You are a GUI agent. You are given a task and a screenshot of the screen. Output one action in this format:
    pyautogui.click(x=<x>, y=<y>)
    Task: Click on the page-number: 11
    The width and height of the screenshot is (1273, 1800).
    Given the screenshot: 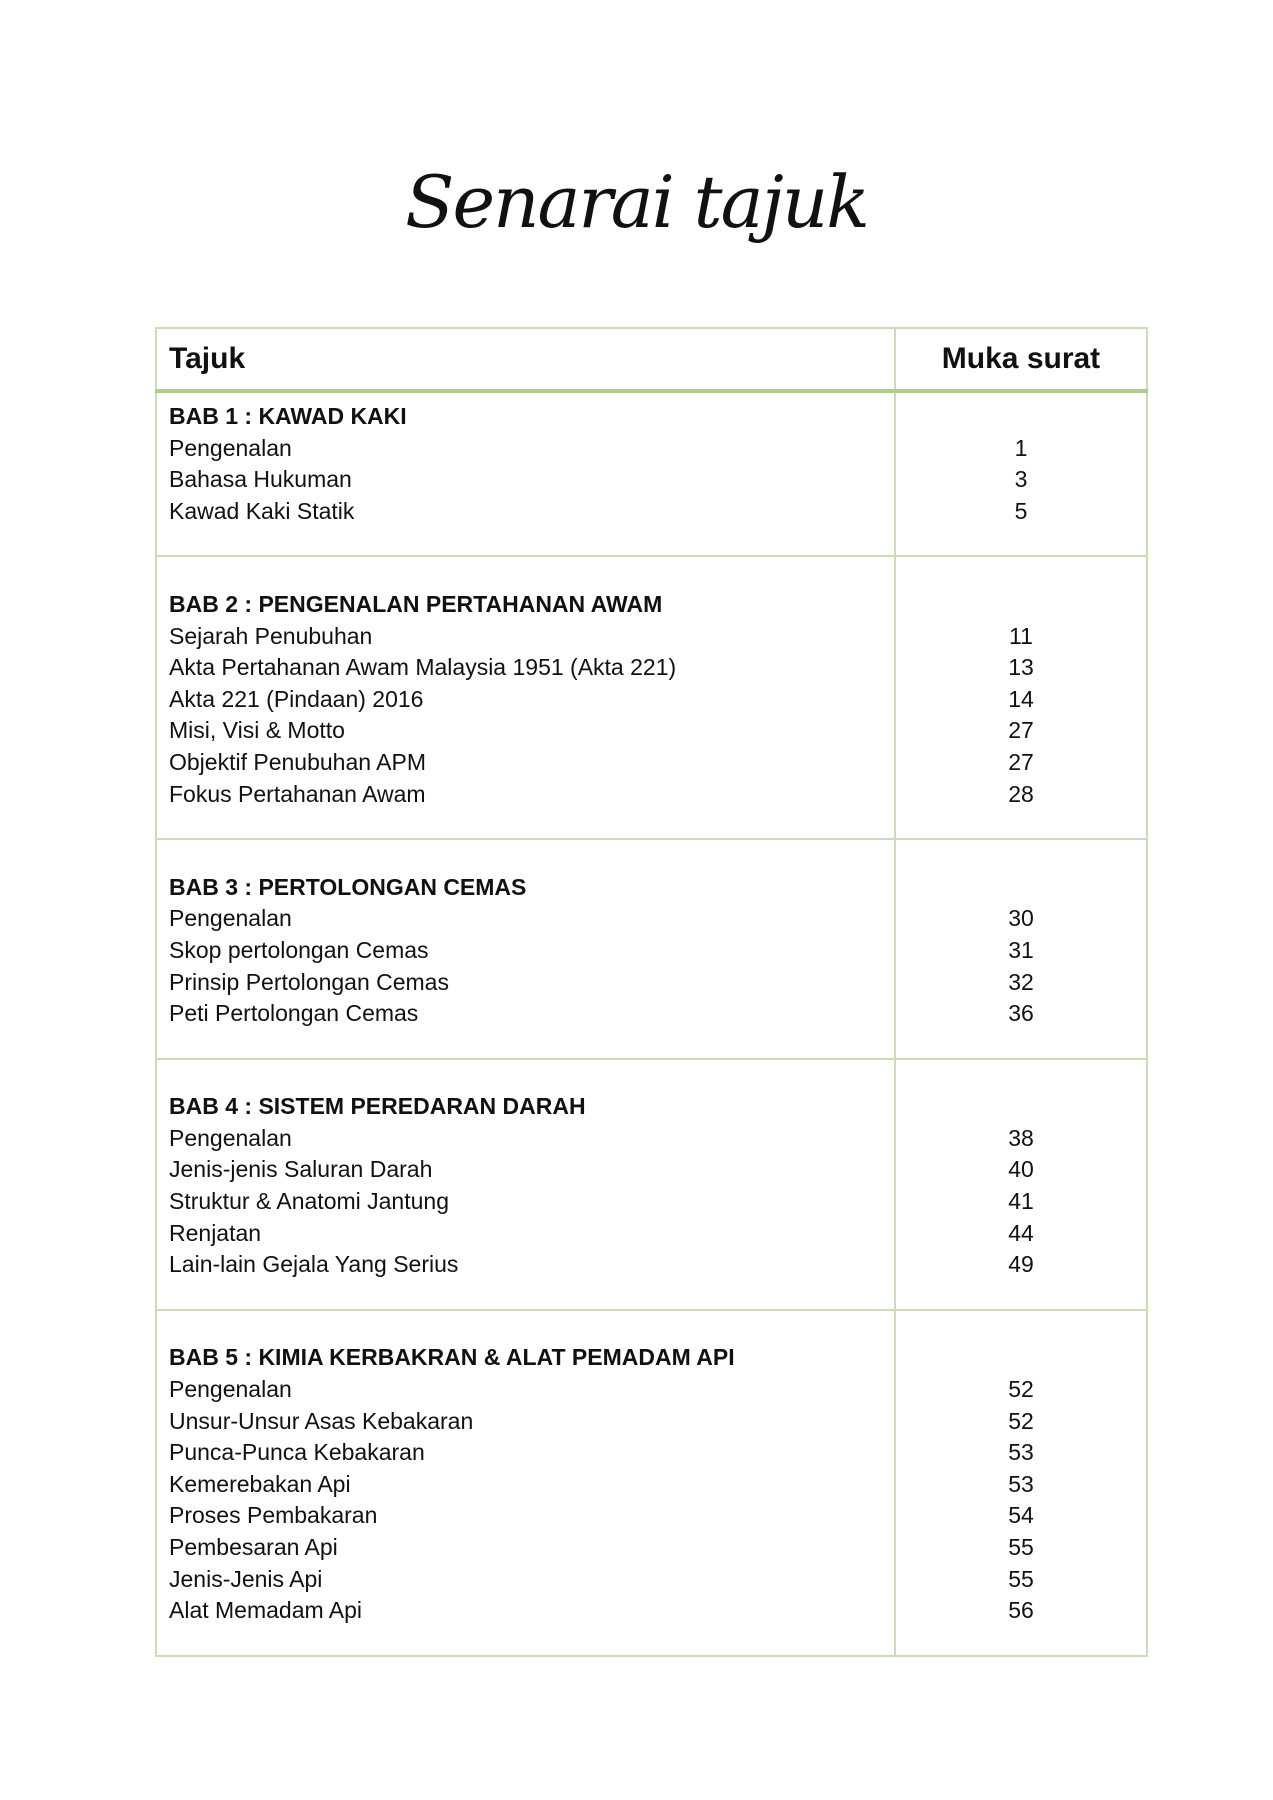 What is the action you would take?
    pyautogui.click(x=1021, y=635)
    